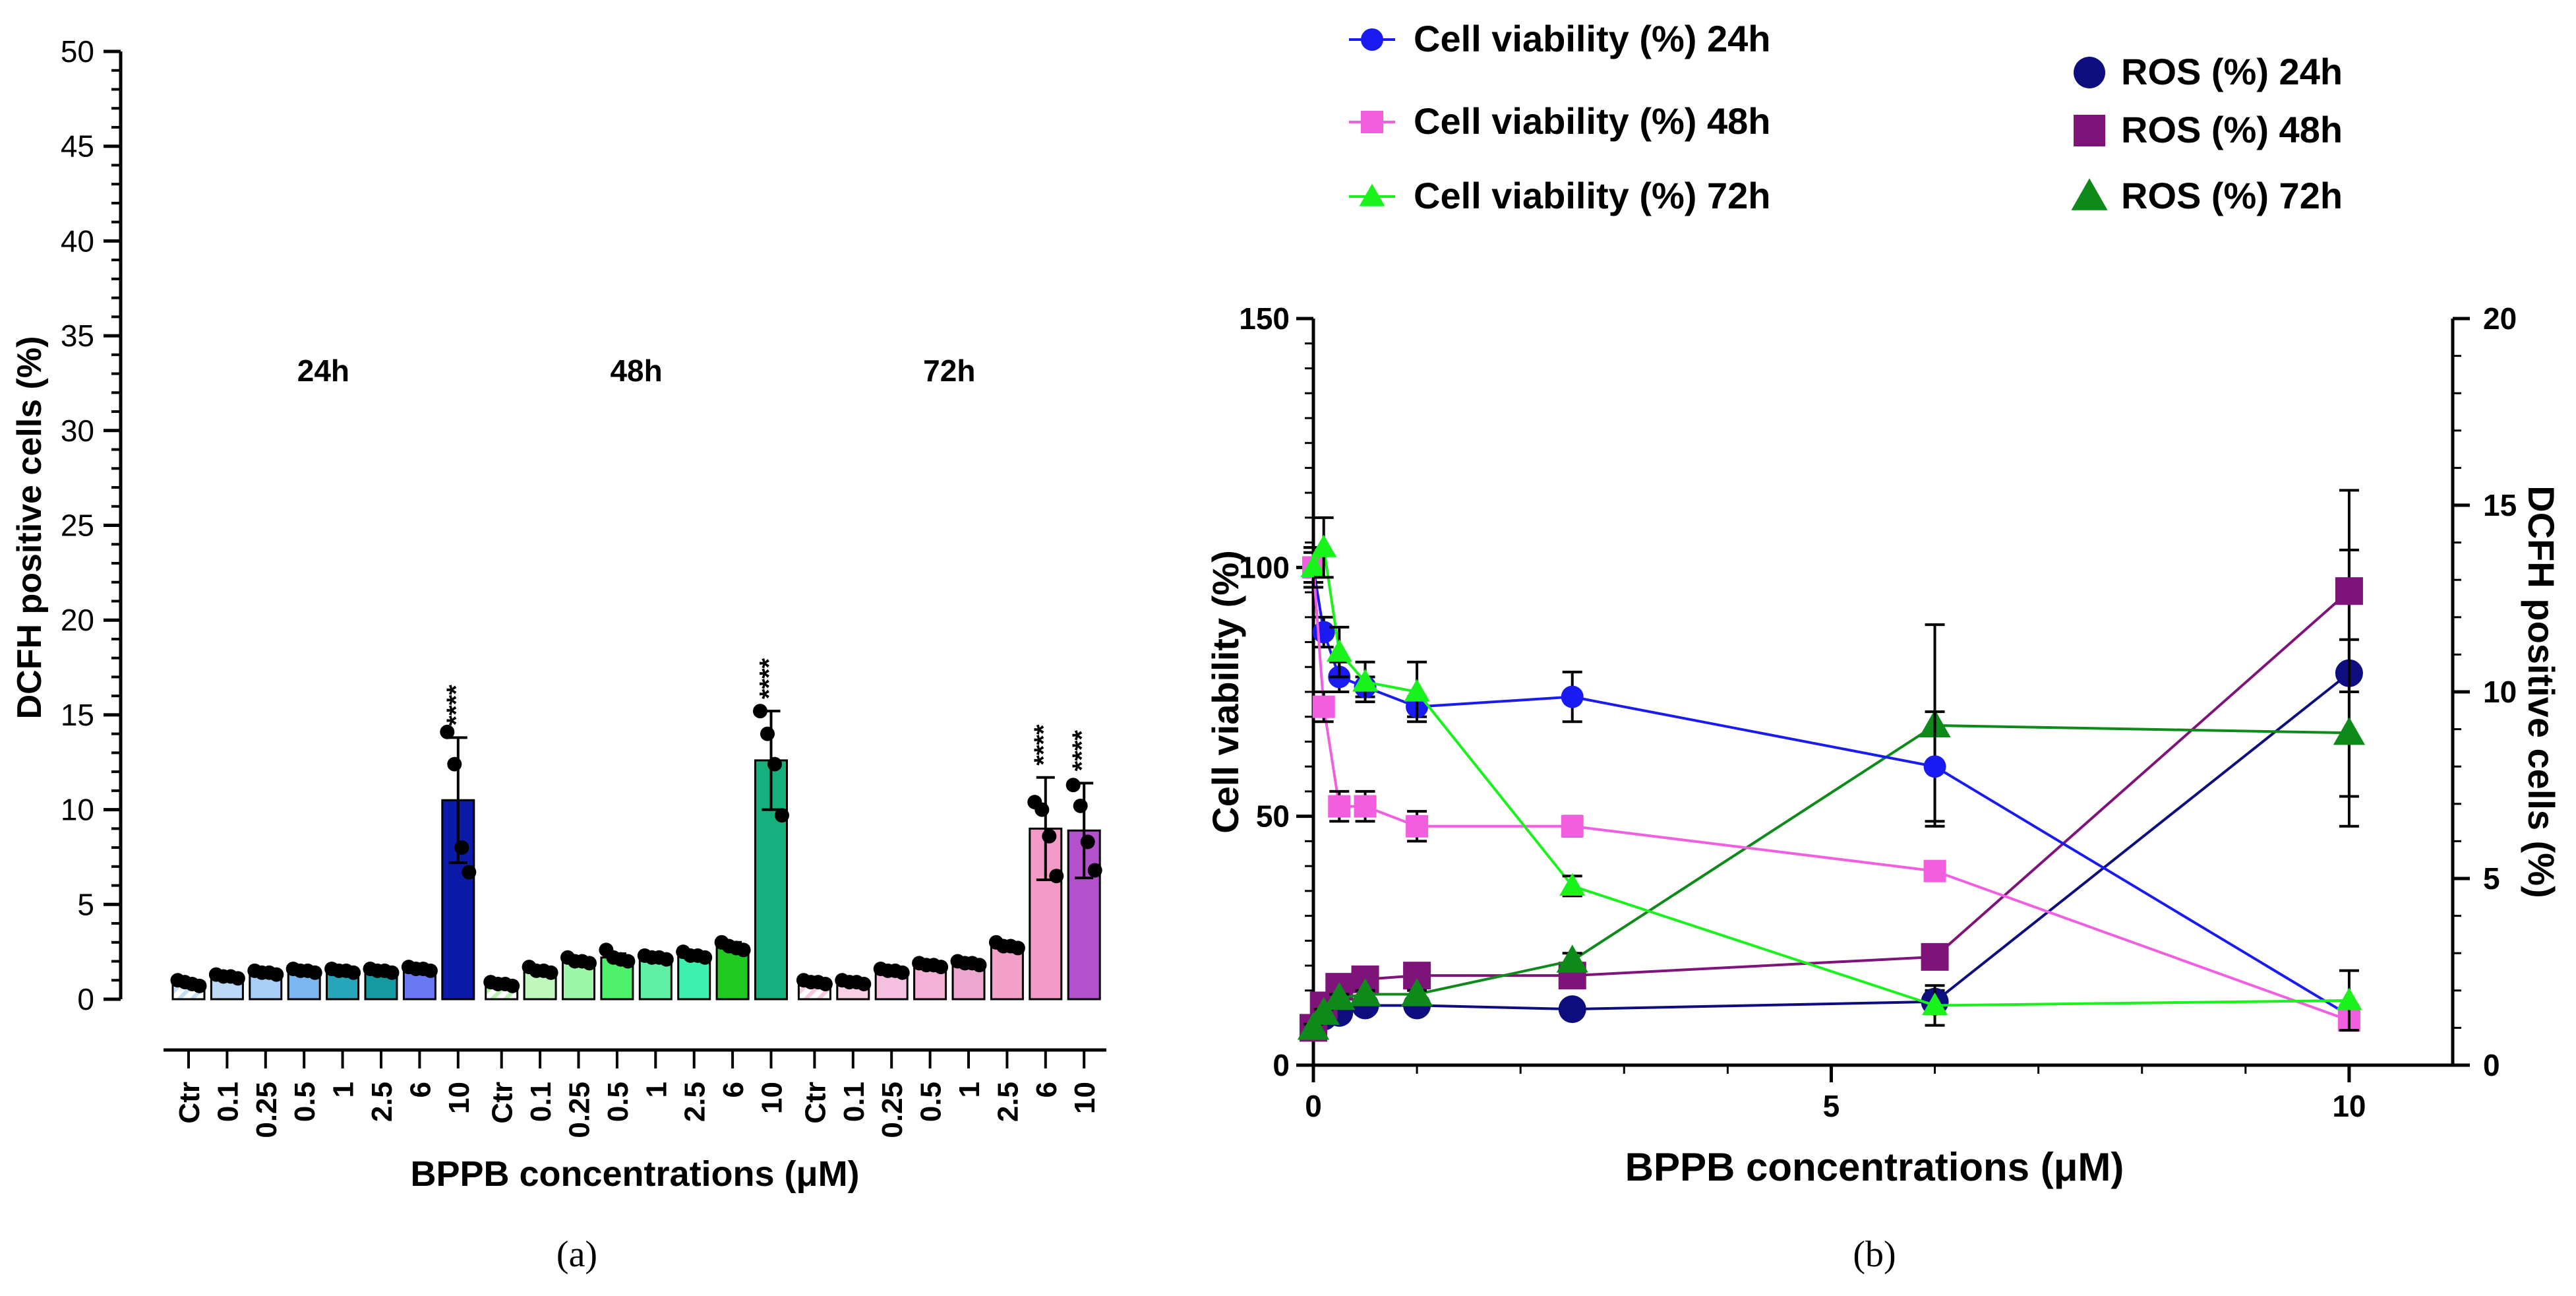 The image size is (2576, 1296). What do you see at coordinates (2491, 878) in the screenshot?
I see `b-right-tick-label: 5` at bounding box center [2491, 878].